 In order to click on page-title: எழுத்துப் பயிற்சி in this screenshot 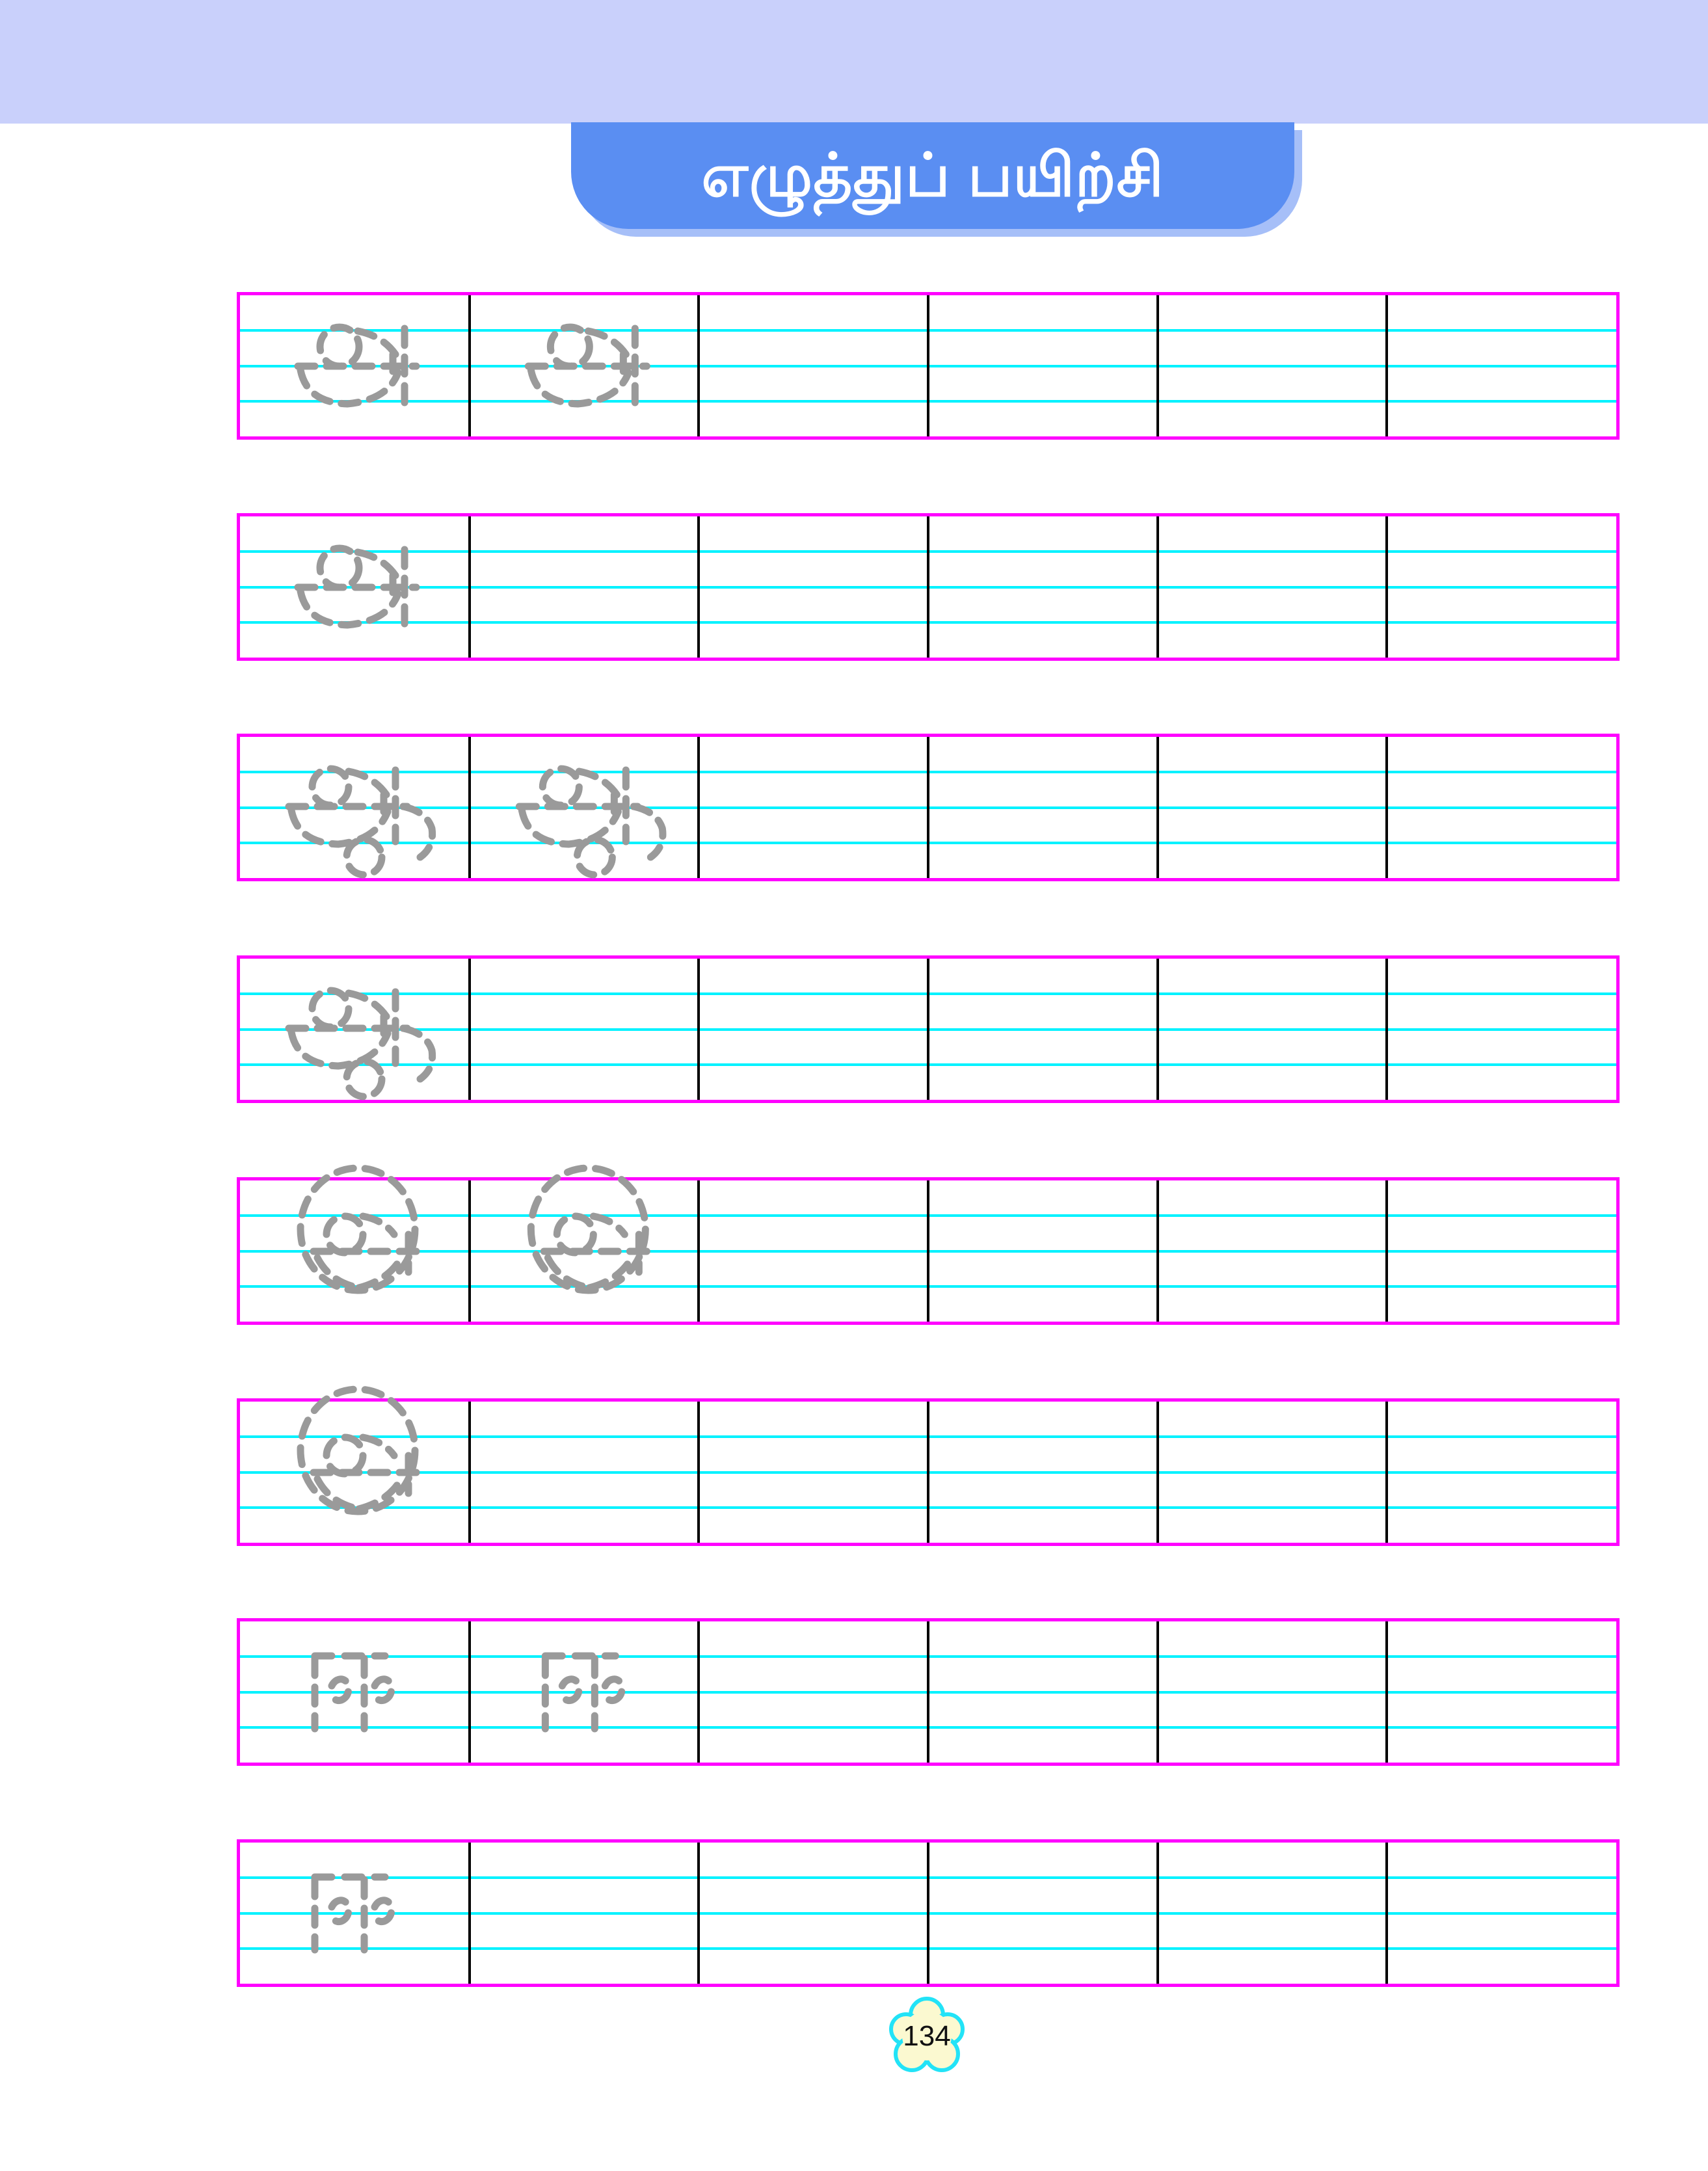, I will do `click(933, 175)`.